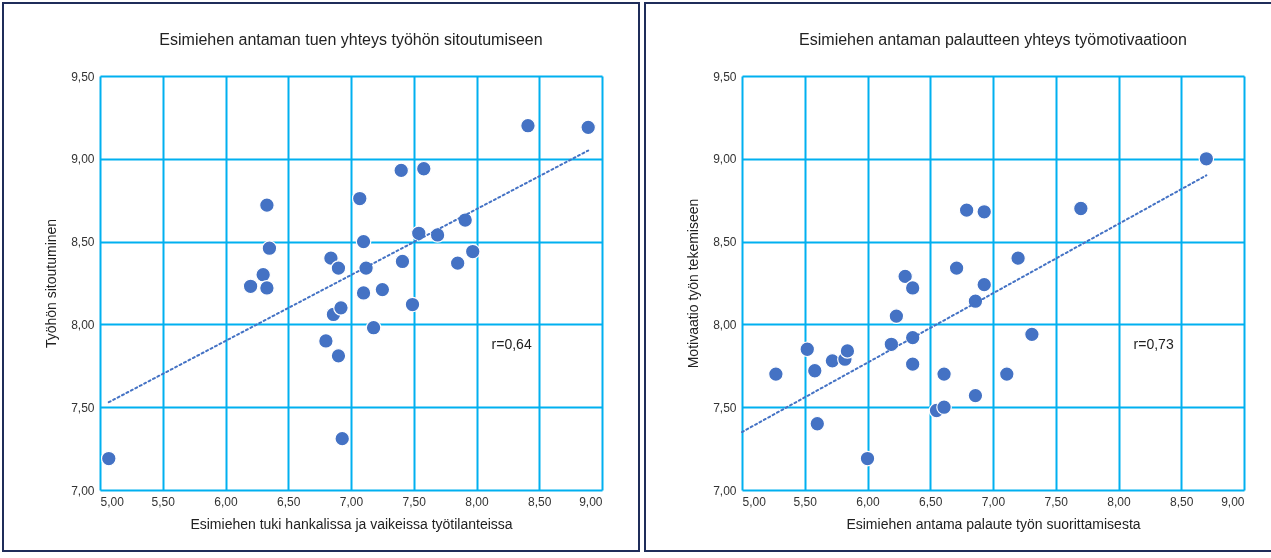 Image resolution: width=1271 pixels, height=558 pixels. What do you see at coordinates (51, 283) in the screenshot?
I see `y-axis-title: Työhön sitoutuminen` at bounding box center [51, 283].